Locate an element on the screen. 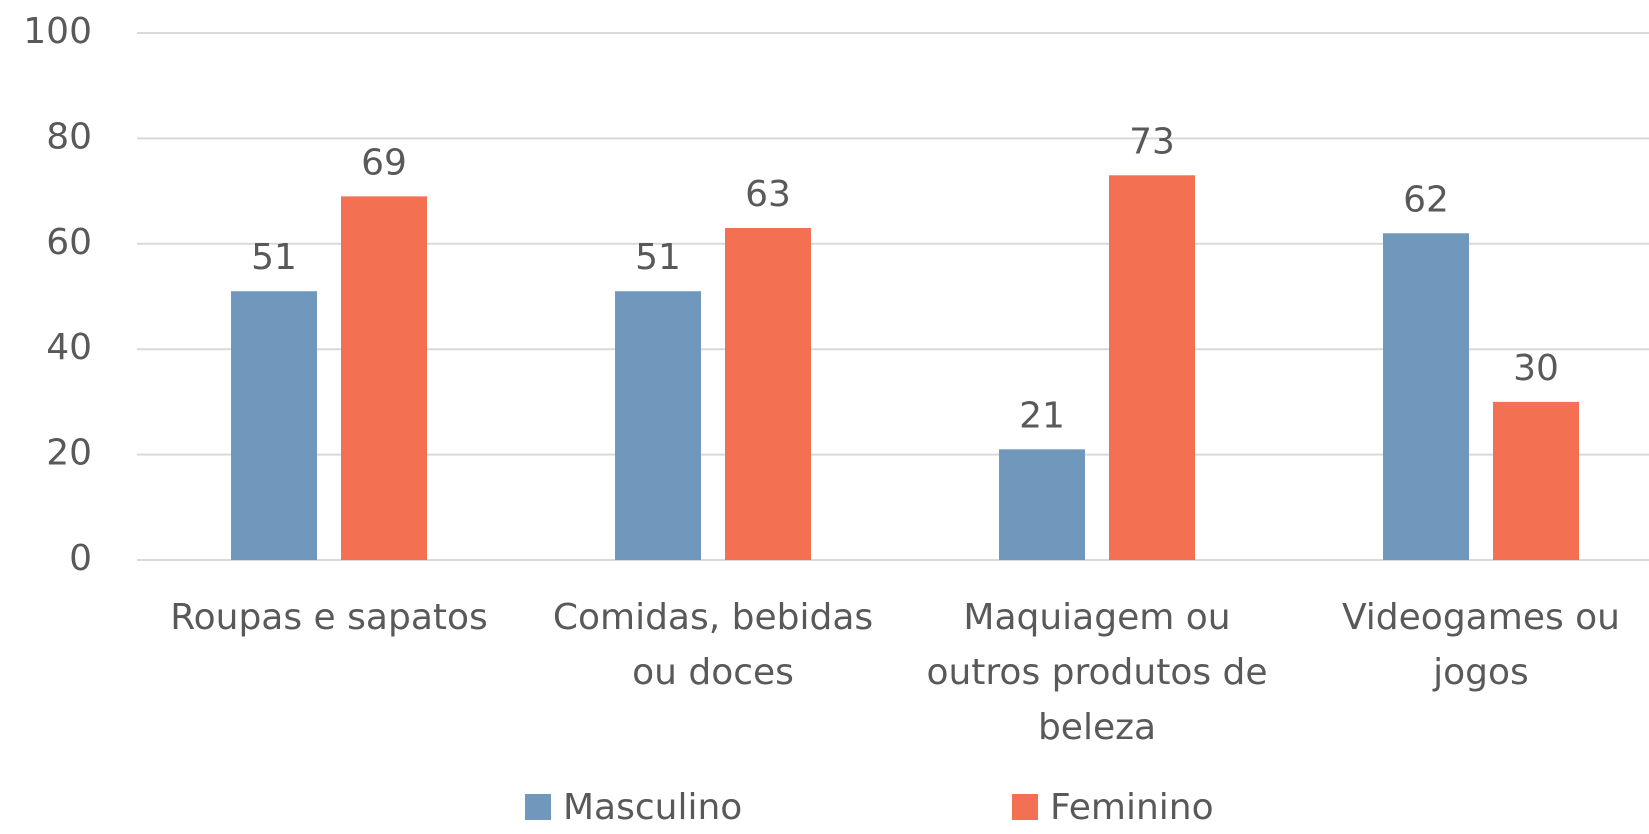 The height and width of the screenshot is (834, 1649). y-tick-label: 0 is located at coordinates (80, 558).